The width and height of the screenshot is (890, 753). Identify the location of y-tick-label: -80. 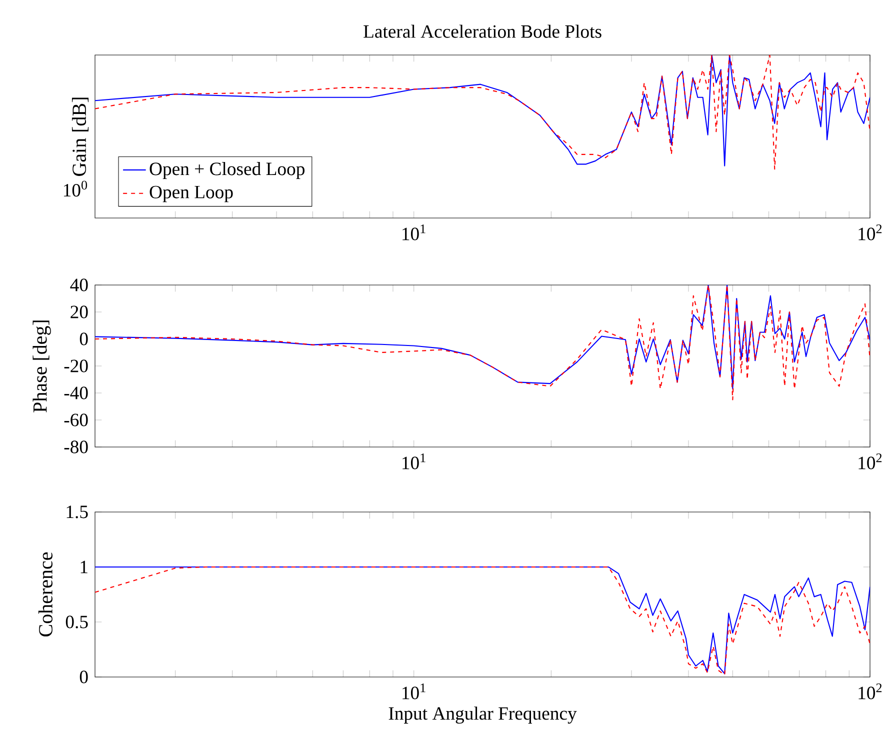
(76, 447).